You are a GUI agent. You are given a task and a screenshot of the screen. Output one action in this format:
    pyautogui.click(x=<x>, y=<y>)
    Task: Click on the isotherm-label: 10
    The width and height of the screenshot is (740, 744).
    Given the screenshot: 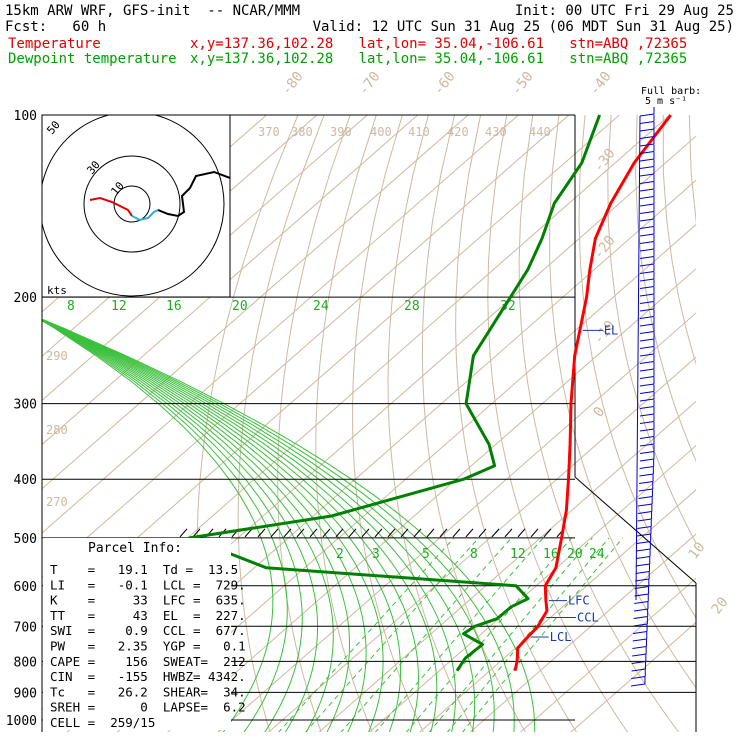 What is the action you would take?
    pyautogui.click(x=697, y=550)
    